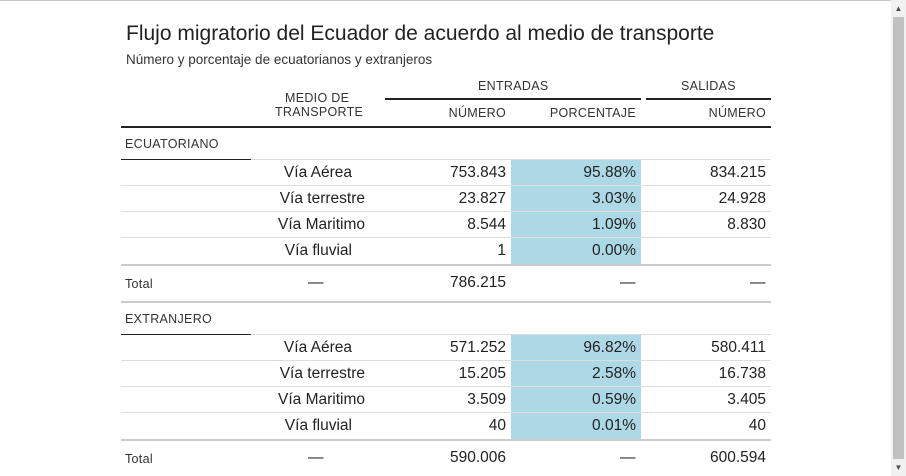  What do you see at coordinates (737, 457) in the screenshot?
I see `total-salidas: 600.594` at bounding box center [737, 457].